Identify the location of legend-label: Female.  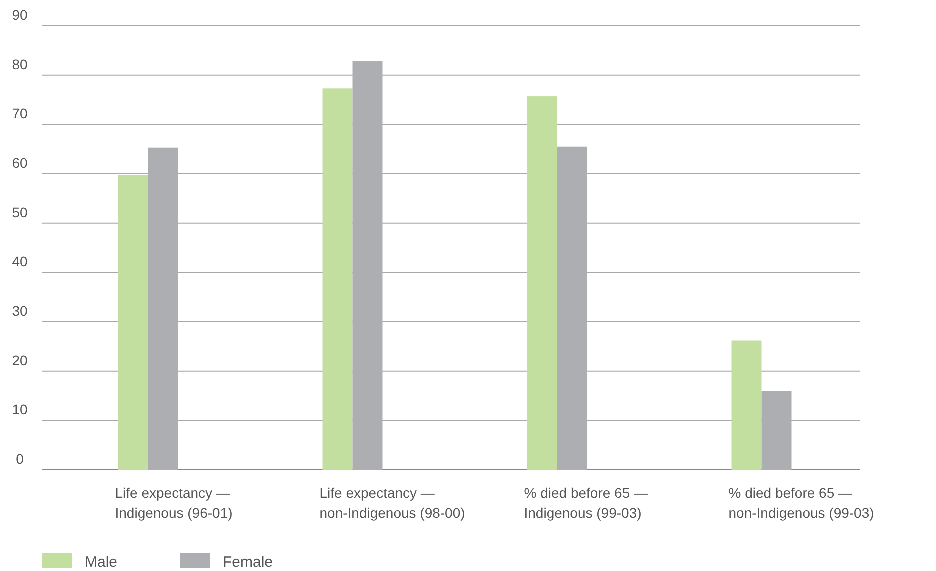
(248, 562).